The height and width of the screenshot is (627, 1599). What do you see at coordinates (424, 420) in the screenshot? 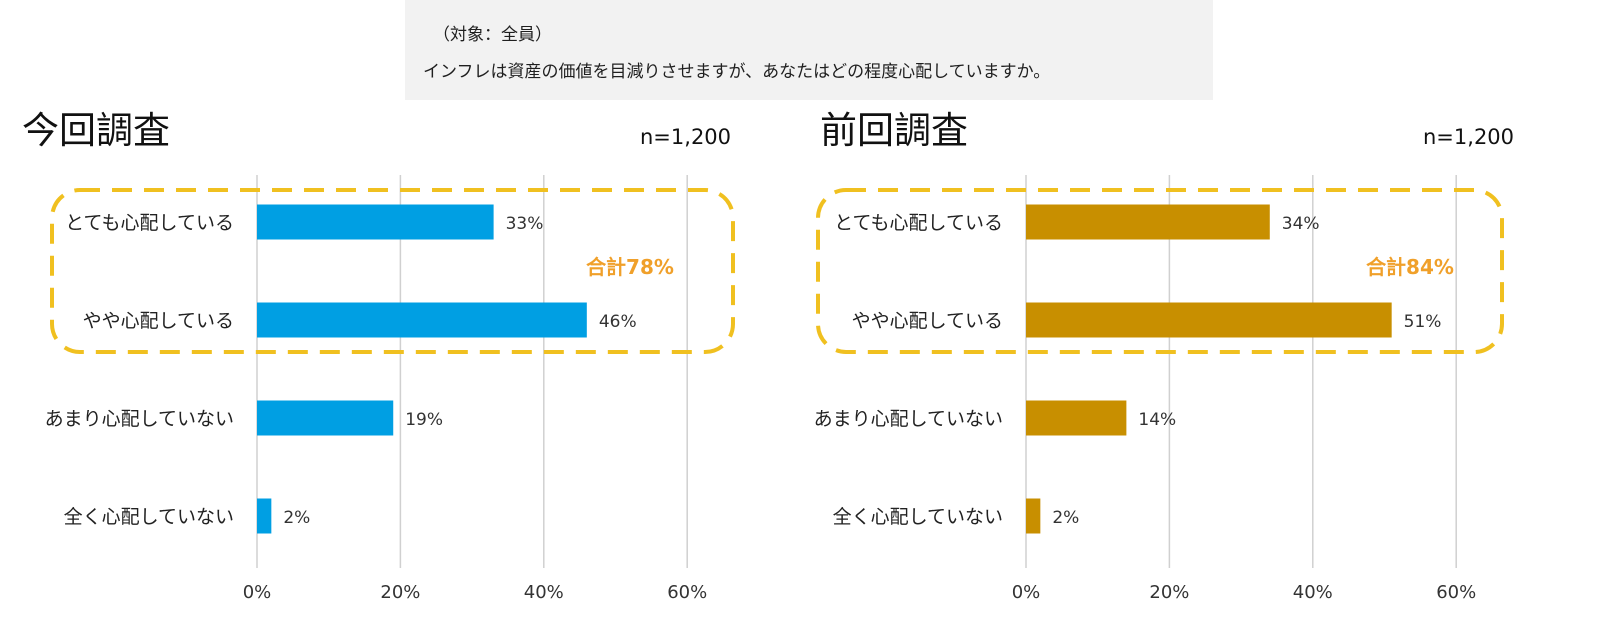
I see `value-label: 19%` at bounding box center [424, 420].